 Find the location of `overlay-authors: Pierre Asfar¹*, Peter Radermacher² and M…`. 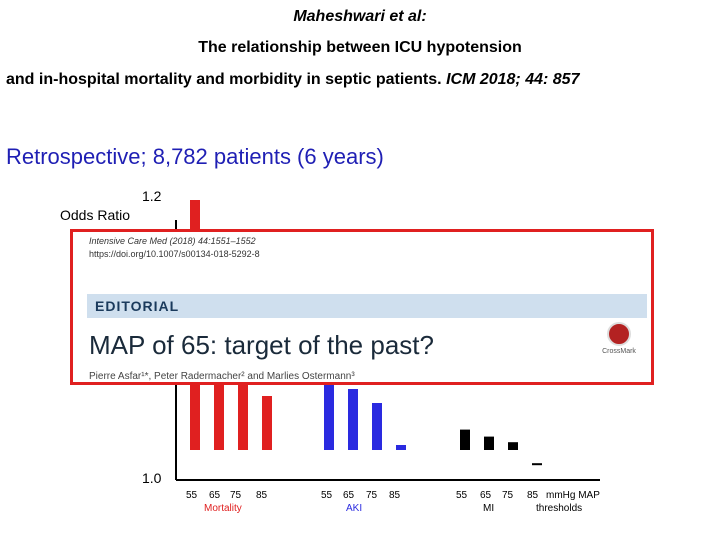

overlay-authors: Pierre Asfar¹*, Peter Radermacher² and M… is located at coordinates (222, 376).